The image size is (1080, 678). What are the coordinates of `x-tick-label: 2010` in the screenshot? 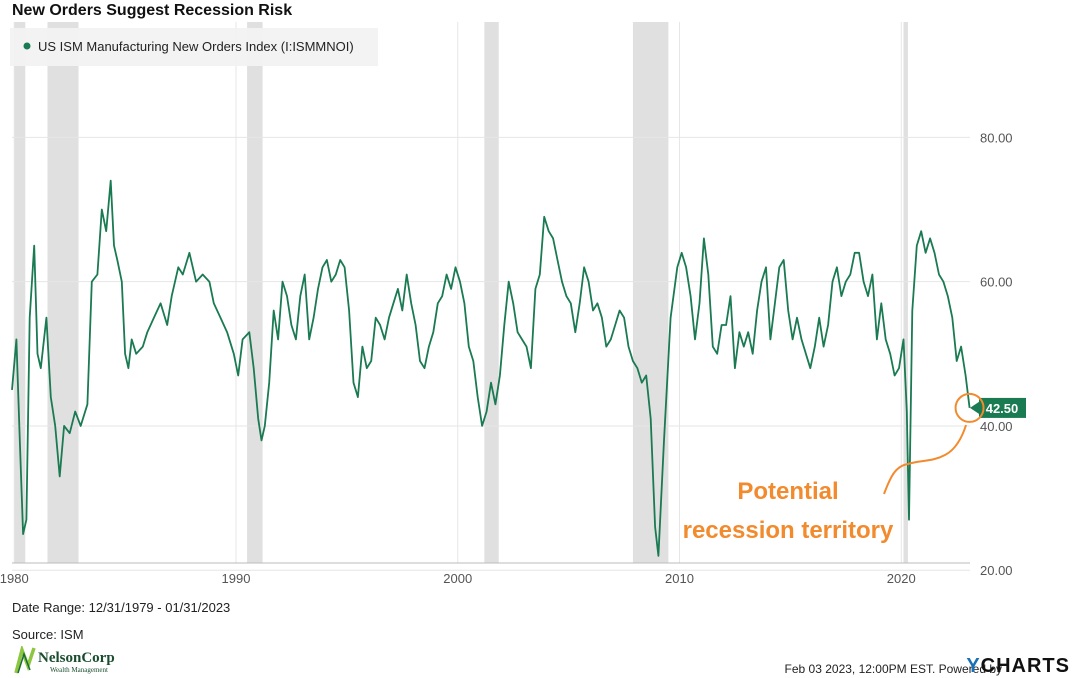 It's located at (679, 578).